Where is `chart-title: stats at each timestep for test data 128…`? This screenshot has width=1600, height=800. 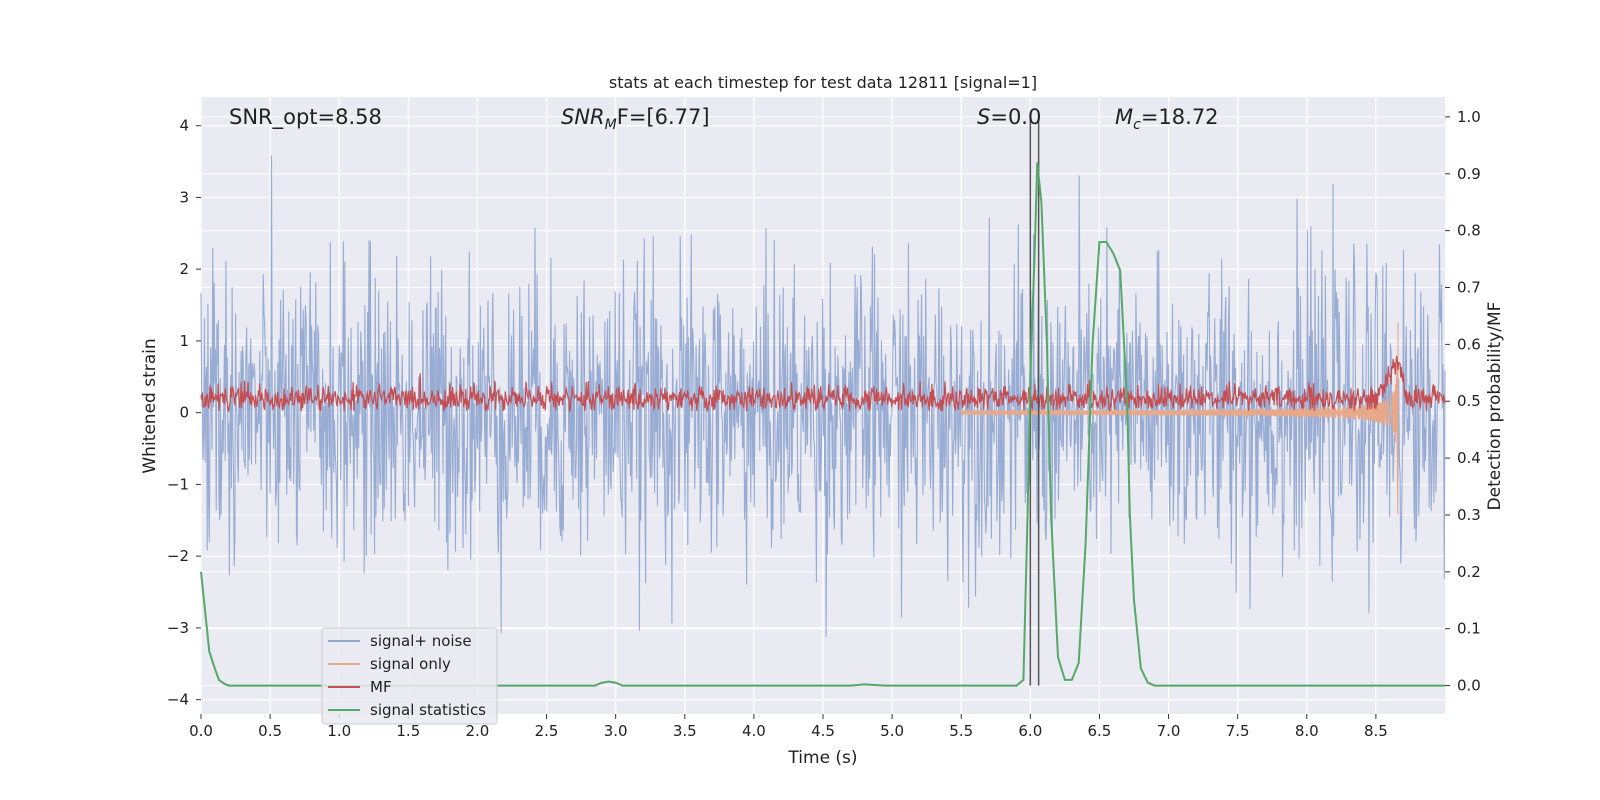
chart-title: stats at each timestep for test data 128… is located at coordinates (823, 82).